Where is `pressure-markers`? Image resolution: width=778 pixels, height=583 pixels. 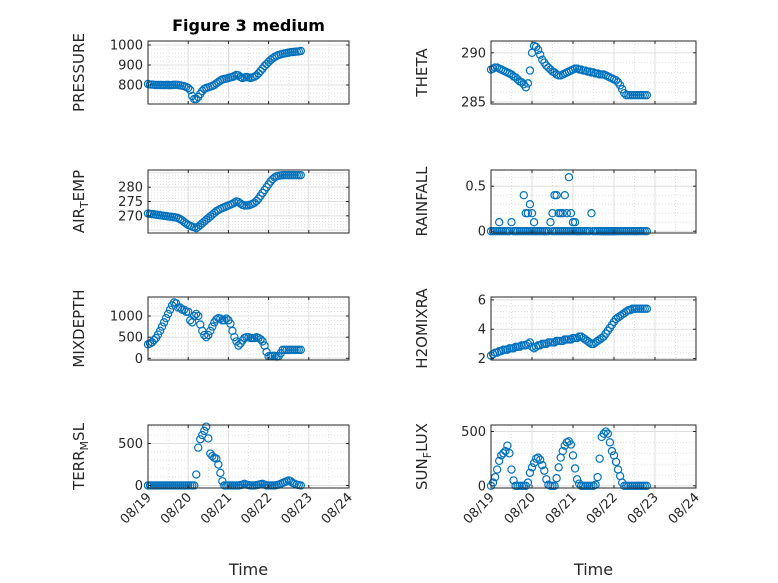 pressure-markers is located at coordinates (224, 75).